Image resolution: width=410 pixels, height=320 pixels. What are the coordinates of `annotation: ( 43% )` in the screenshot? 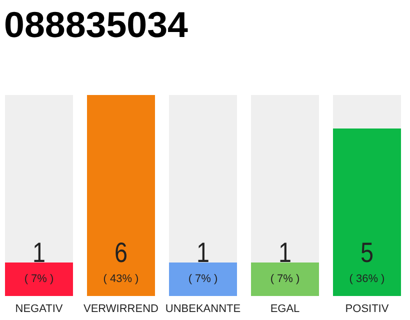 It's located at (121, 279).